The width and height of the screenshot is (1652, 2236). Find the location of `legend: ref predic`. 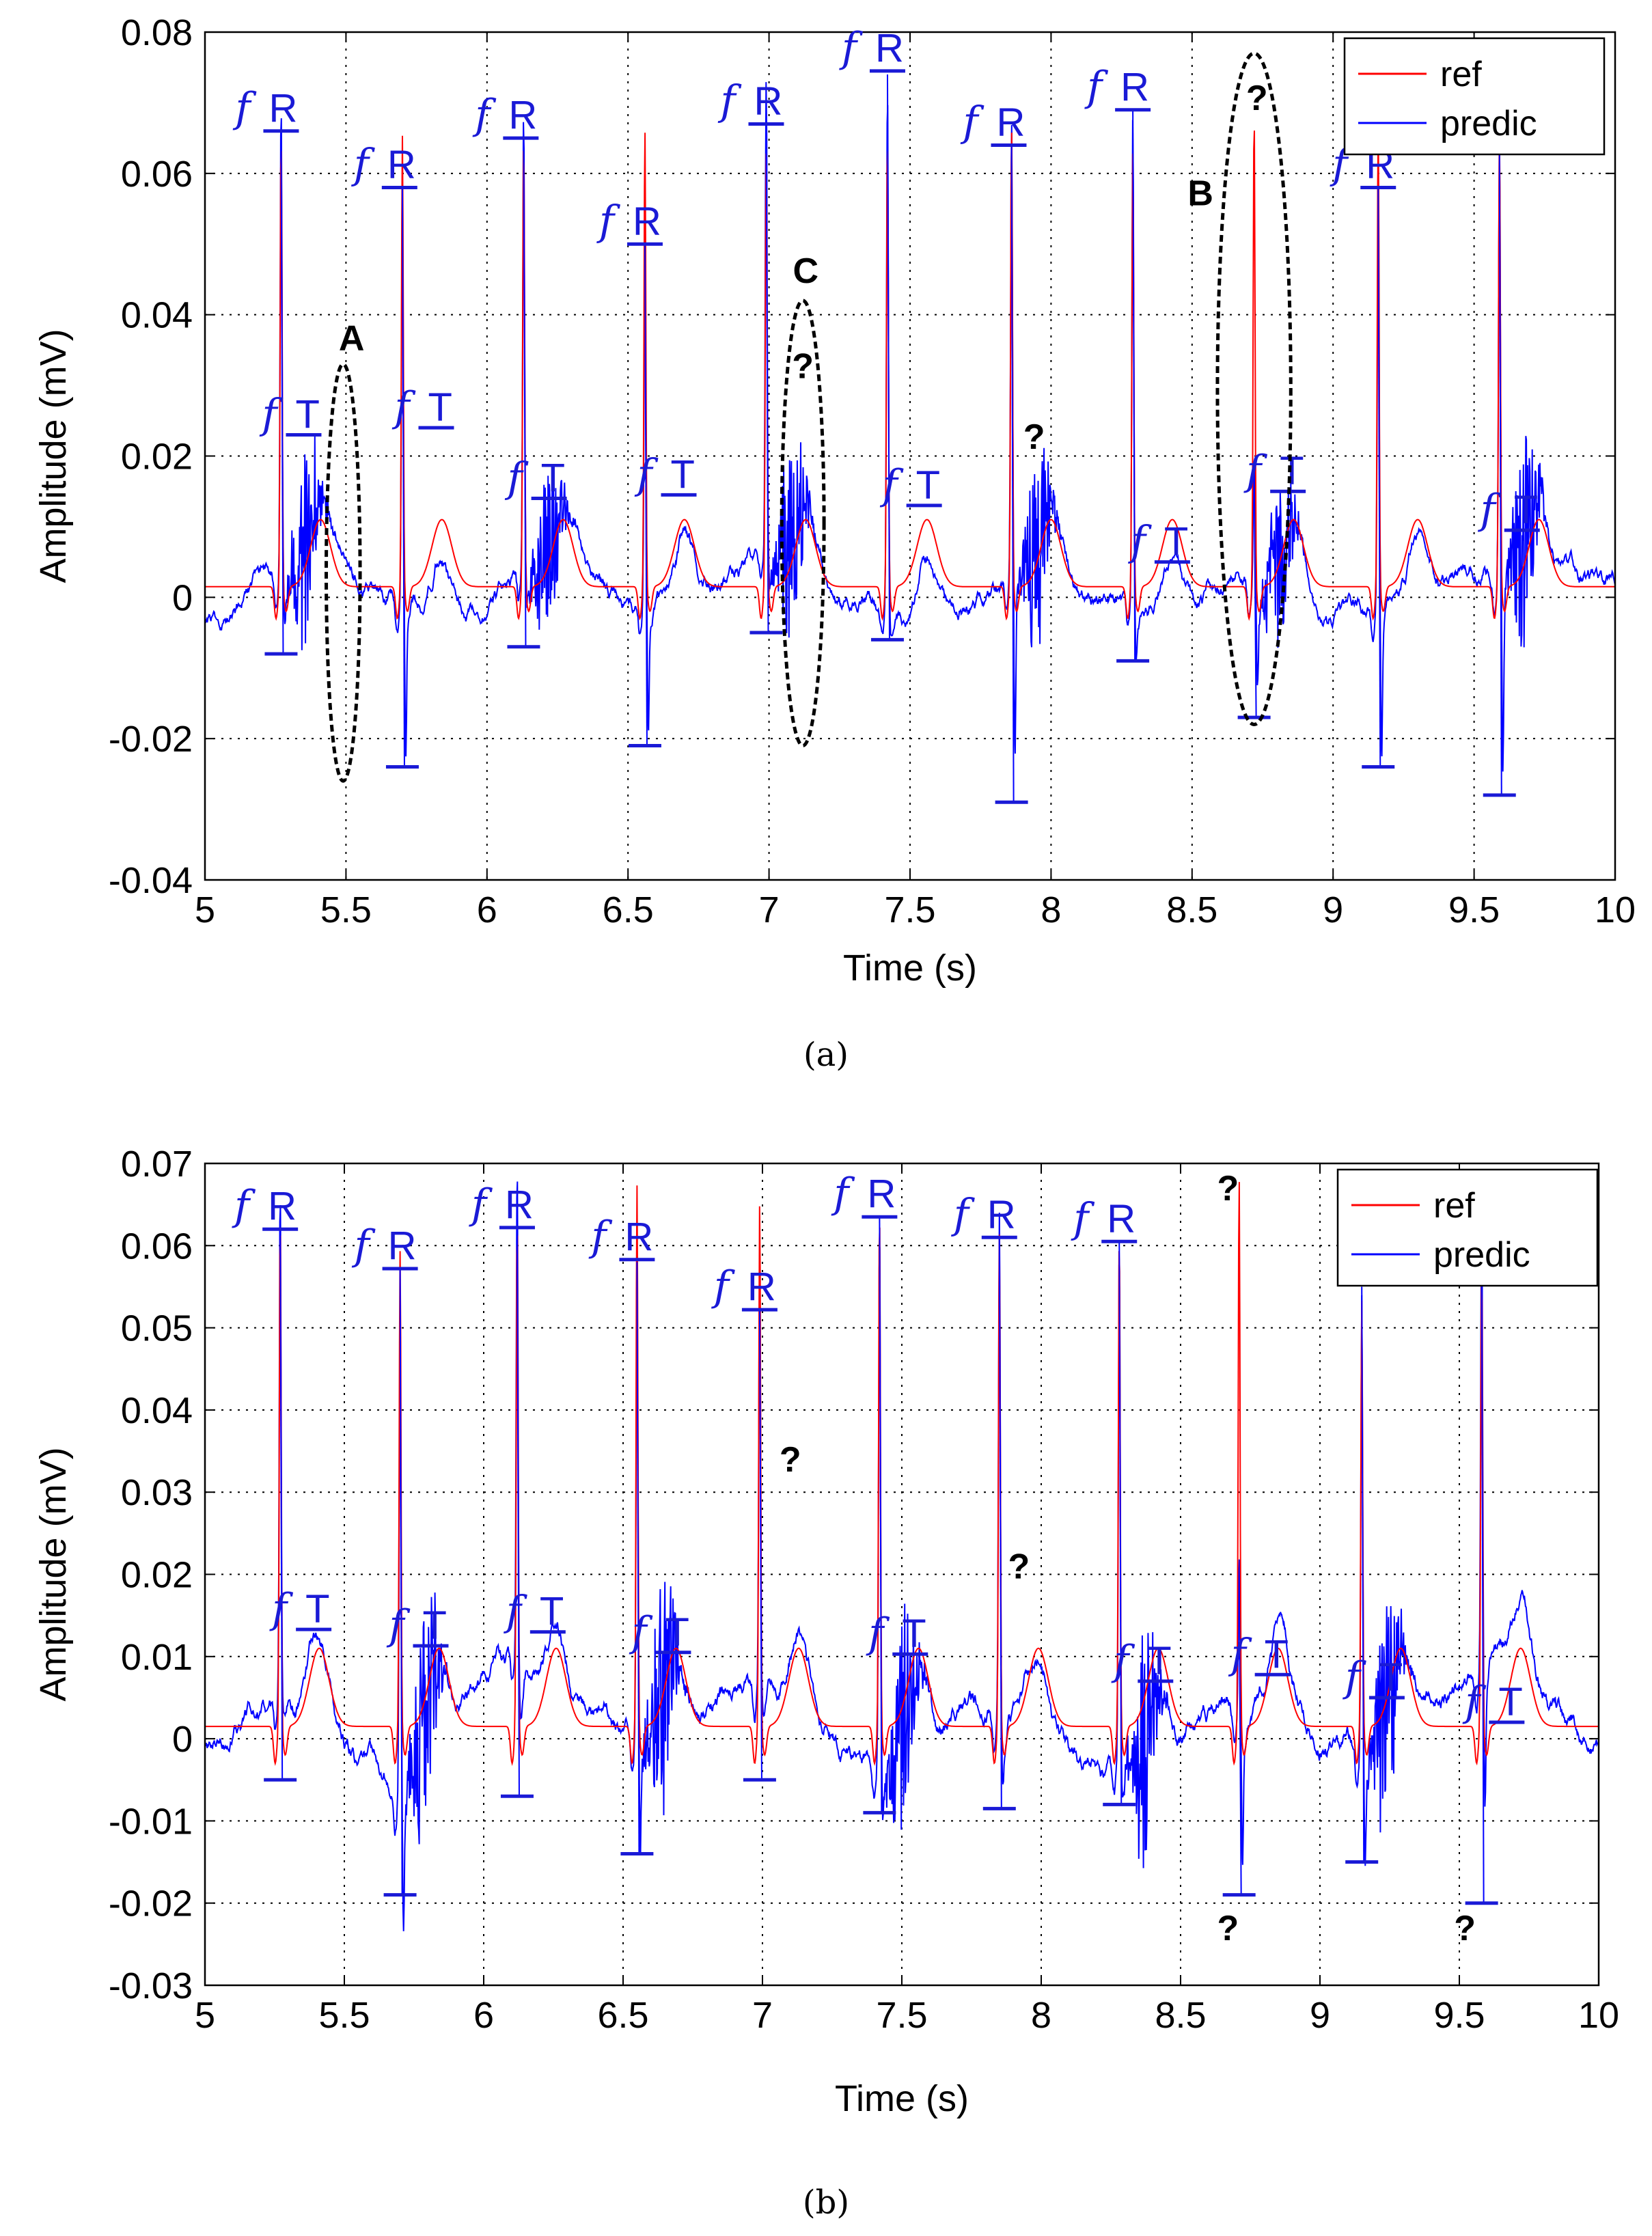

legend: ref predic is located at coordinates (1475, 96).